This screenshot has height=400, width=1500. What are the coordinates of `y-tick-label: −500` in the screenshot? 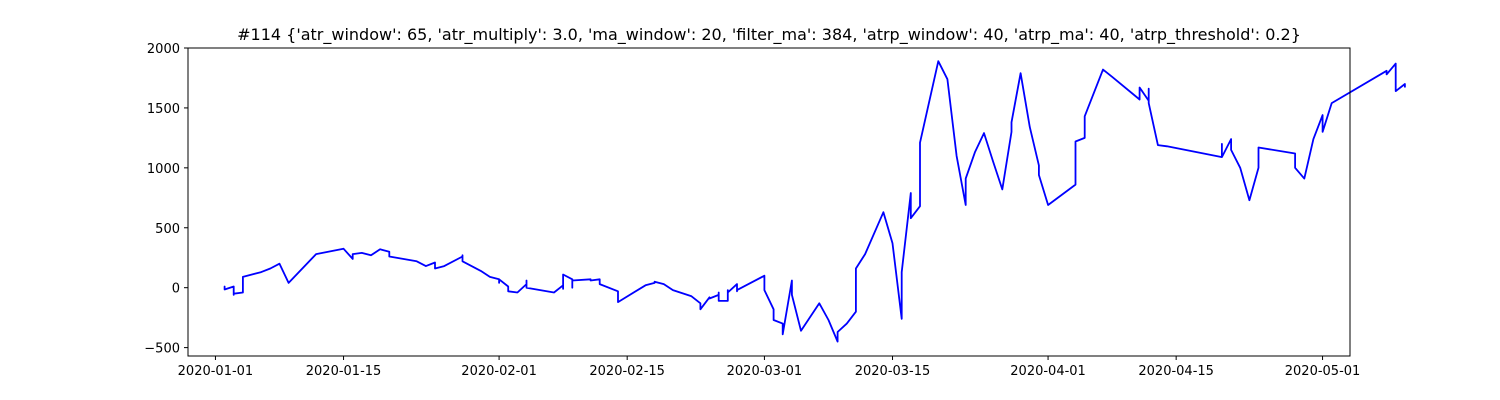 It's located at (162, 349).